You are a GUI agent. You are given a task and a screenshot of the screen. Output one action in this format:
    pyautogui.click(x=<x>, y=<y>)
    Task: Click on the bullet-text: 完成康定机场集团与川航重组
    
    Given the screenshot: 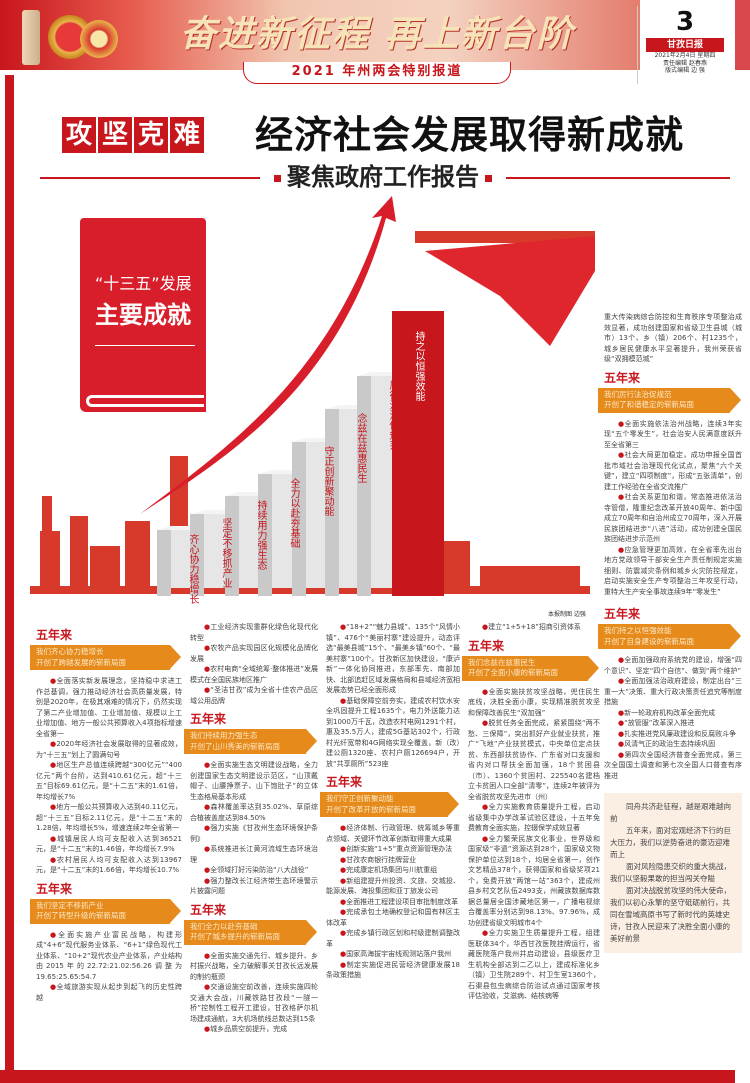 What is the action you would take?
    pyautogui.click(x=392, y=870)
    